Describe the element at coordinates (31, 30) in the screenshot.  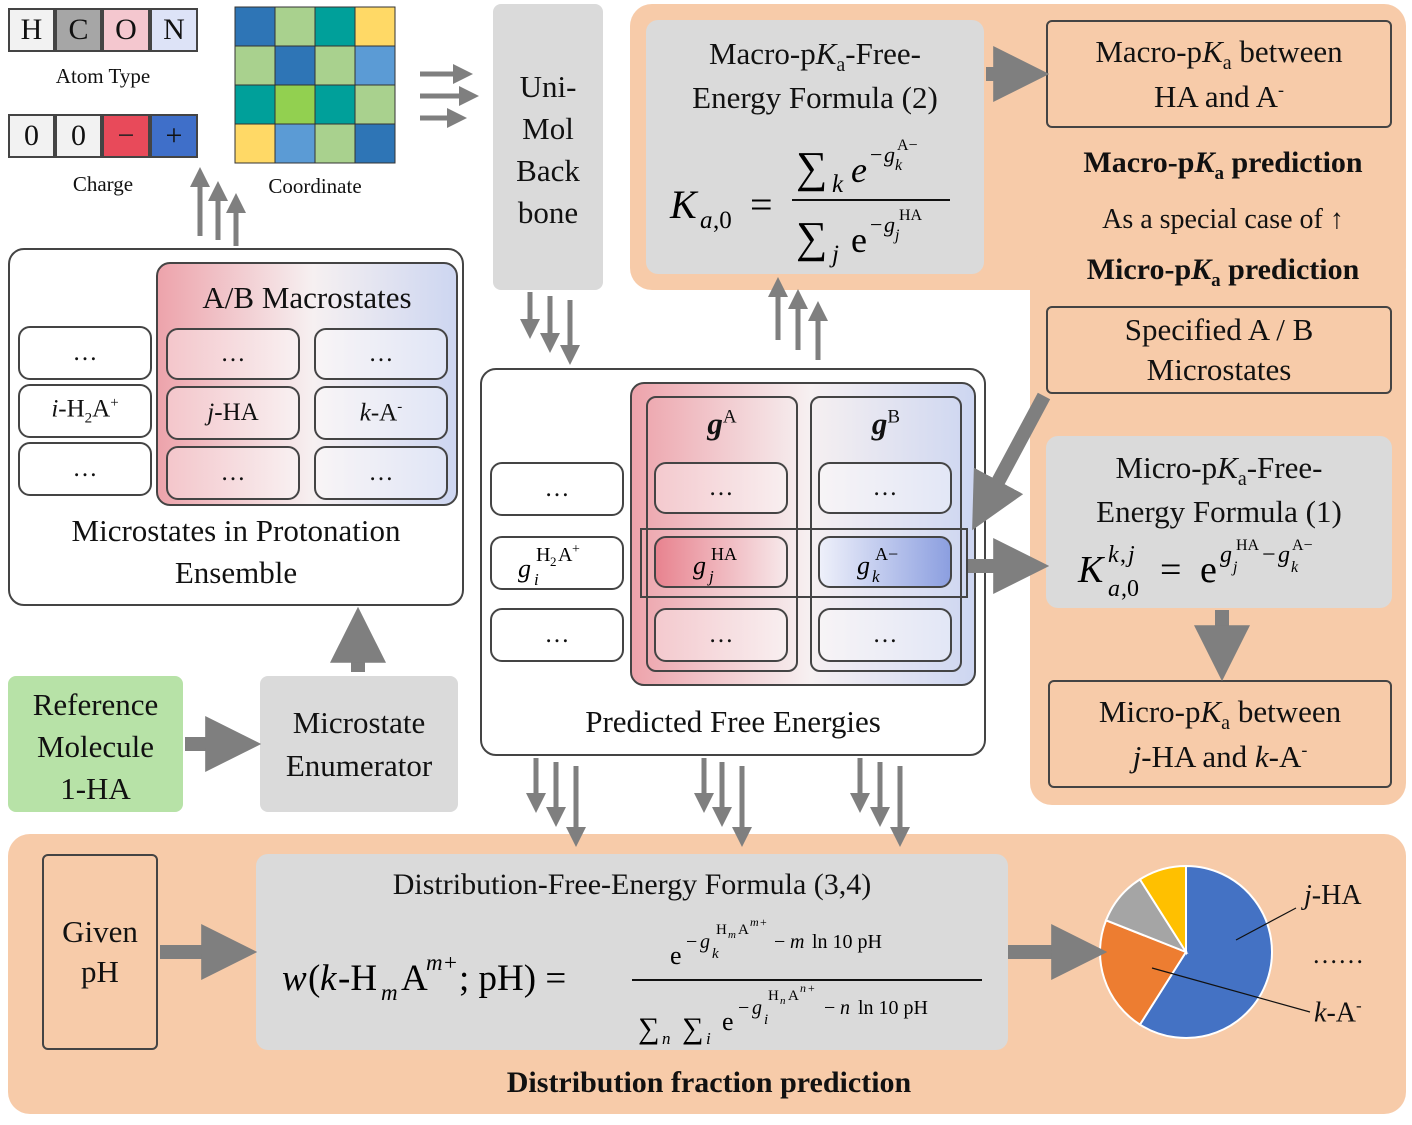
I see `atom-cell-h: H` at that location.